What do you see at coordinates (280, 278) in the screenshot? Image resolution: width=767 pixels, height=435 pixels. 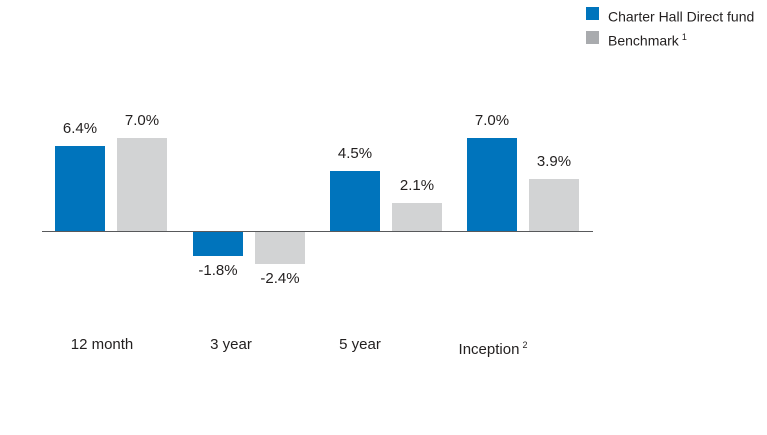 I see `value-label-benchmark-3-year: -2.4%` at bounding box center [280, 278].